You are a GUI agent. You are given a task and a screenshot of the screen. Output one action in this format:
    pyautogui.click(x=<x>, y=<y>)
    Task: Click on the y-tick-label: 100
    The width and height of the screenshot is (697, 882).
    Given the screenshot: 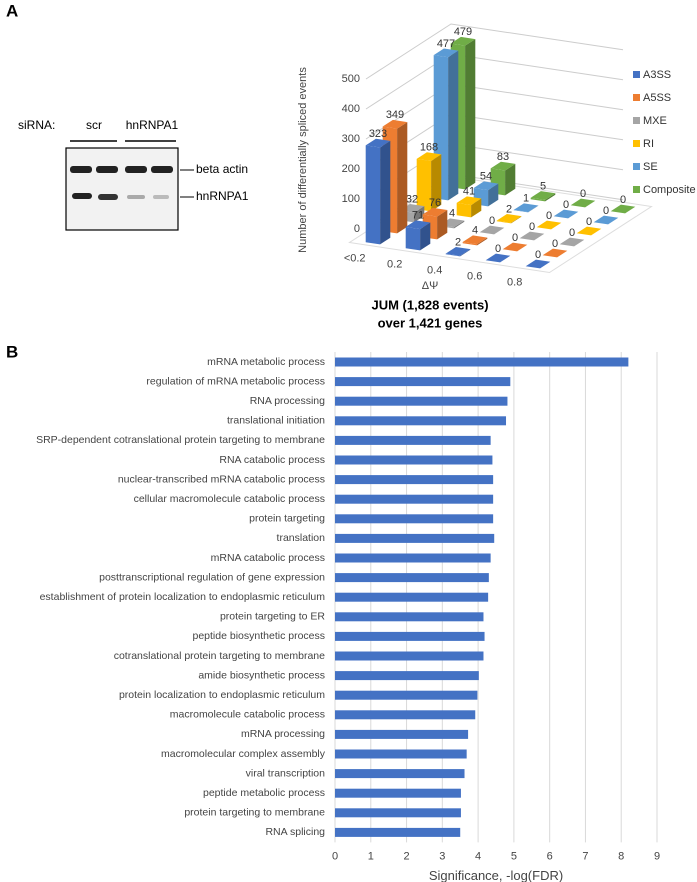 What is the action you would take?
    pyautogui.click(x=351, y=199)
    